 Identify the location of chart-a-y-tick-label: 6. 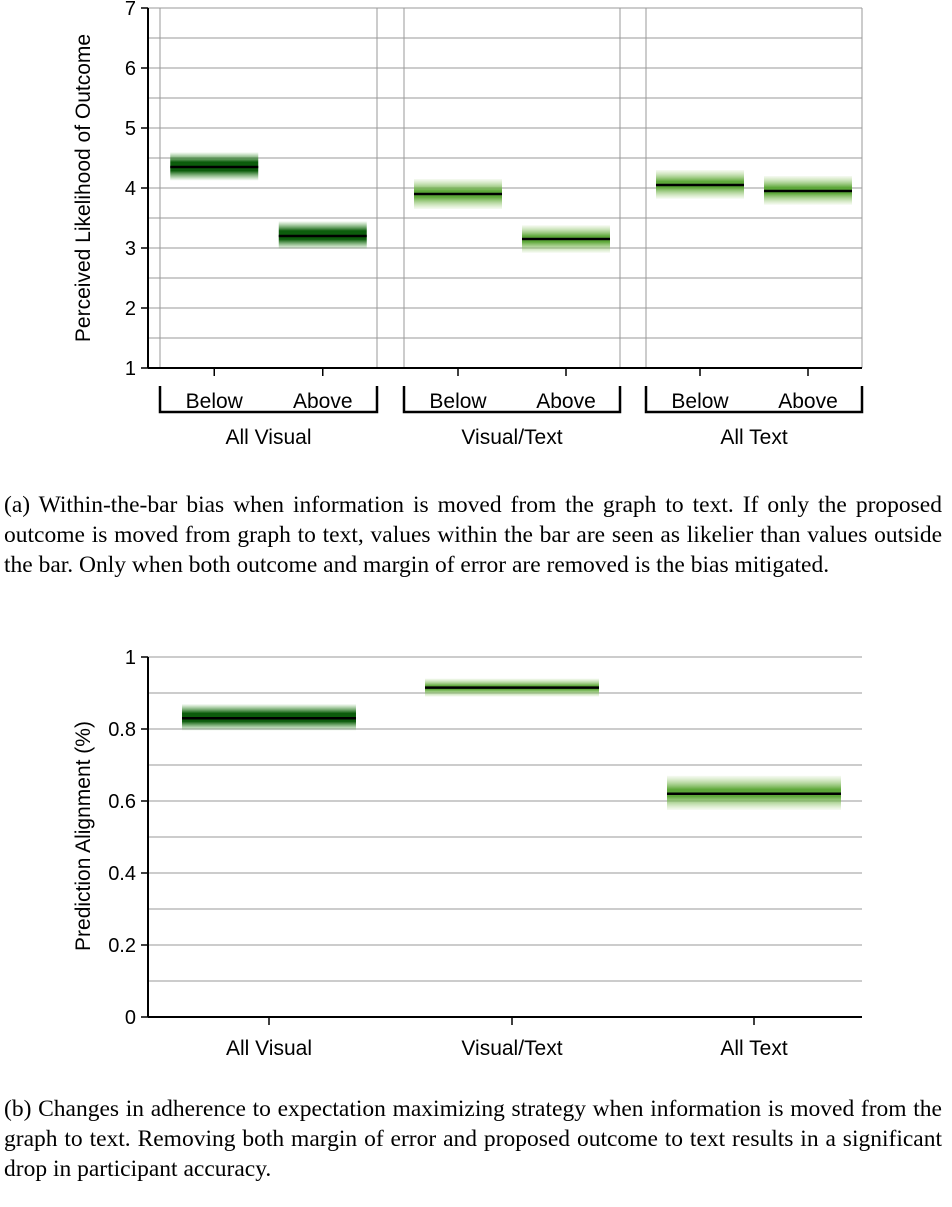
(130, 69).